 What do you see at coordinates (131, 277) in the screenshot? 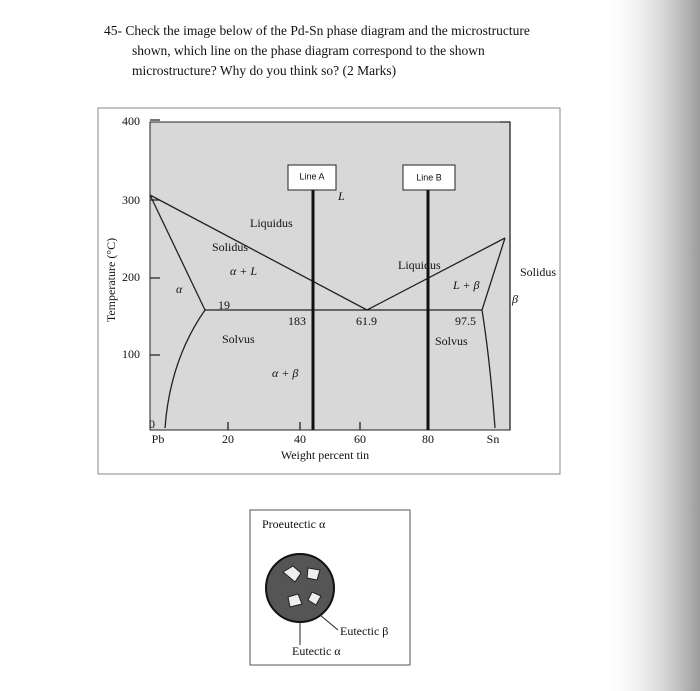
I see `y-tick-label: 200` at bounding box center [131, 277].